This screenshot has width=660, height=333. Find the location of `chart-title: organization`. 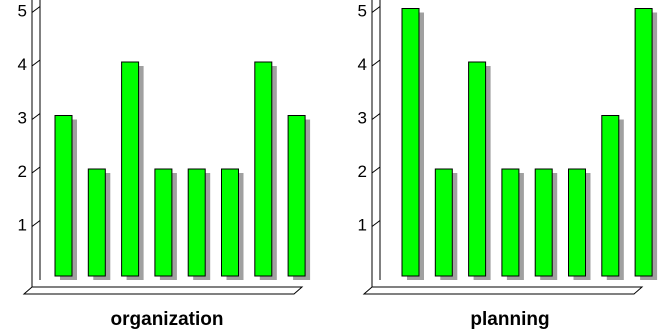

chart-title: organization is located at coordinates (167, 319).